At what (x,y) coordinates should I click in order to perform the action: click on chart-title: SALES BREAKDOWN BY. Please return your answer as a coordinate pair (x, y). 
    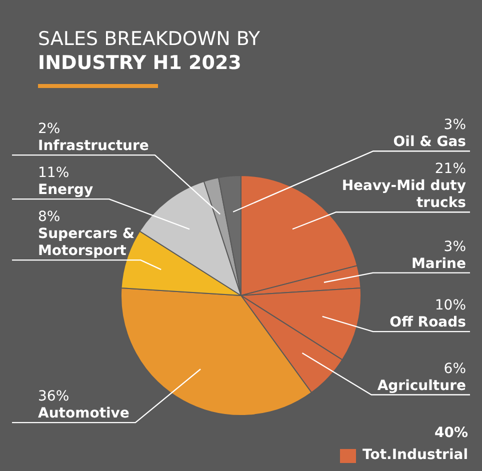
    Looking at the image, I should click on (149, 39).